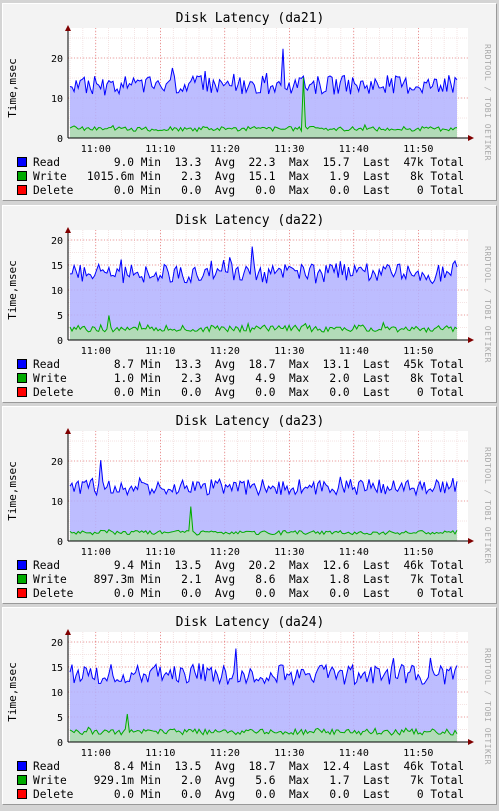  I want to click on y-tick-label: 5, so click(60, 718).